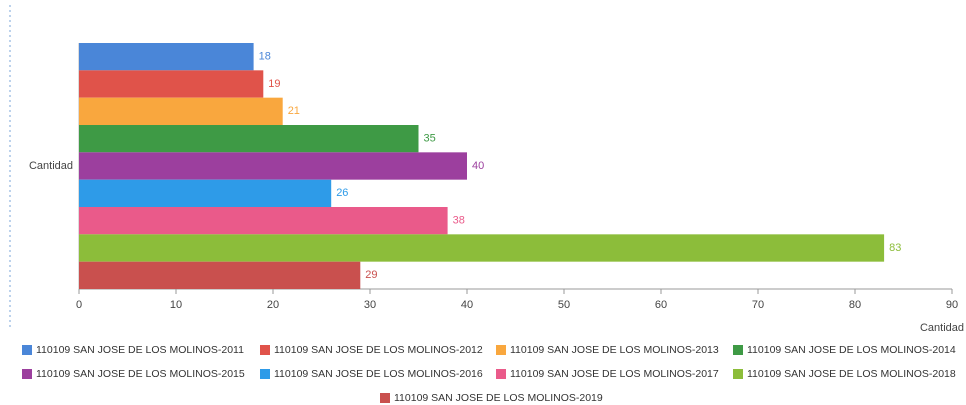  I want to click on x-tick-label: 80, so click(855, 305).